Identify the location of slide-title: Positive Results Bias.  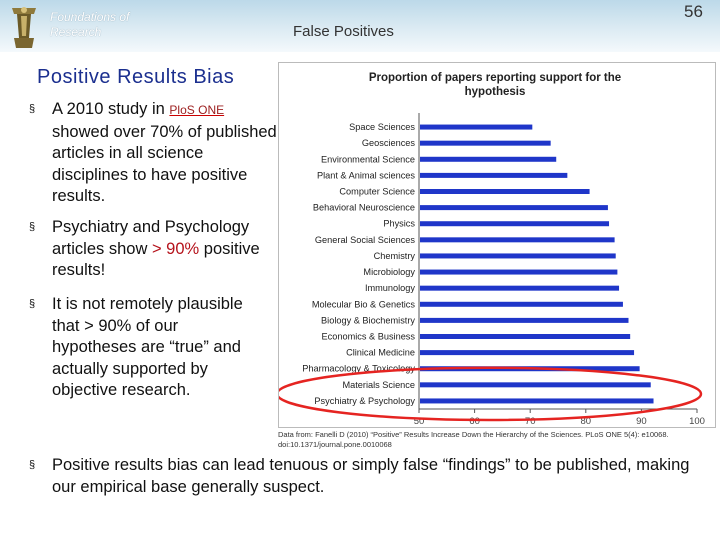
(136, 77).